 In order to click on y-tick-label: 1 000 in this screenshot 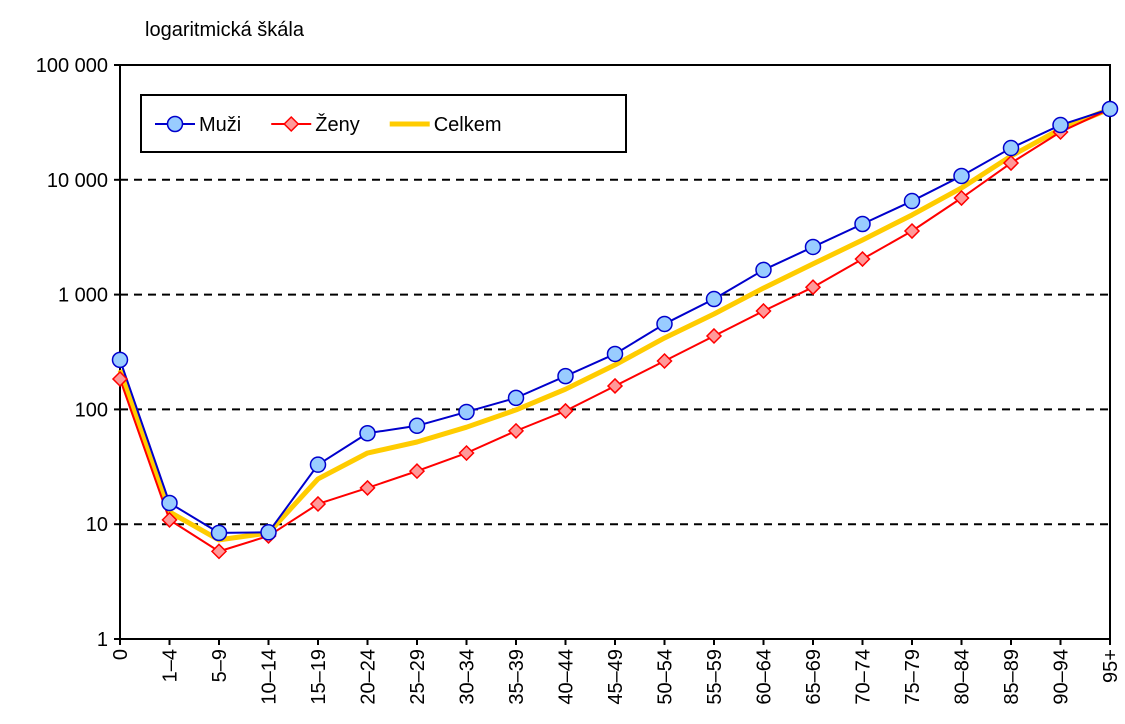, I will do `click(83, 296)`.